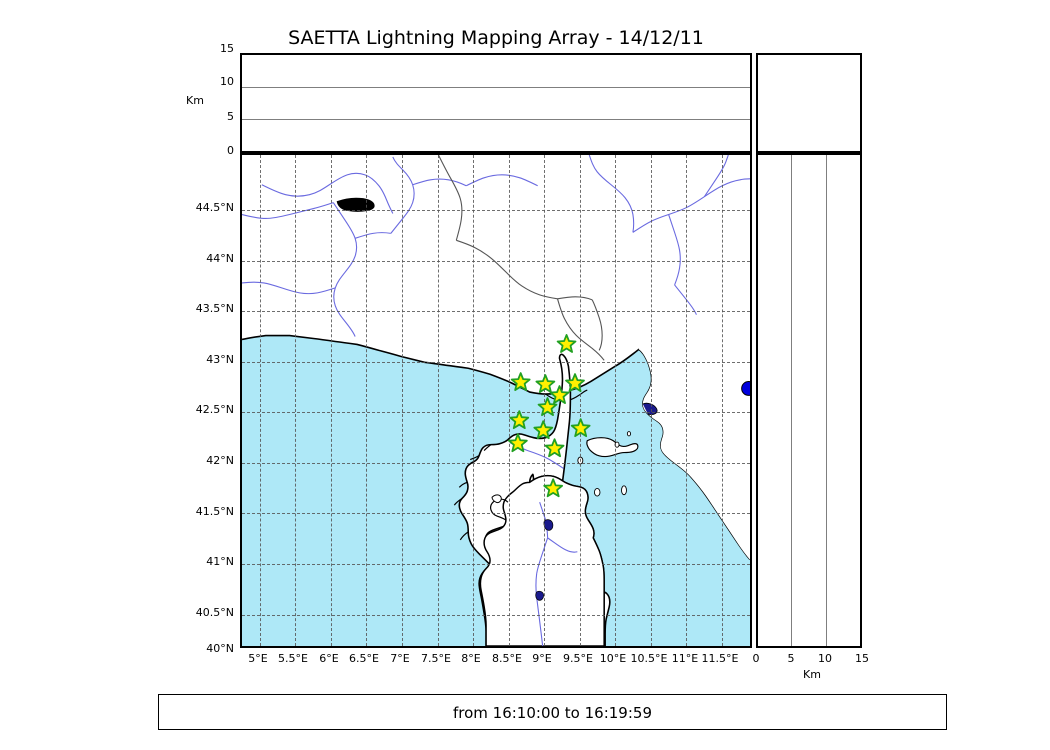 This screenshot has height=750, width=1050. What do you see at coordinates (496, 103) in the screenshot?
I see `altitude-longitude-panel` at bounding box center [496, 103].